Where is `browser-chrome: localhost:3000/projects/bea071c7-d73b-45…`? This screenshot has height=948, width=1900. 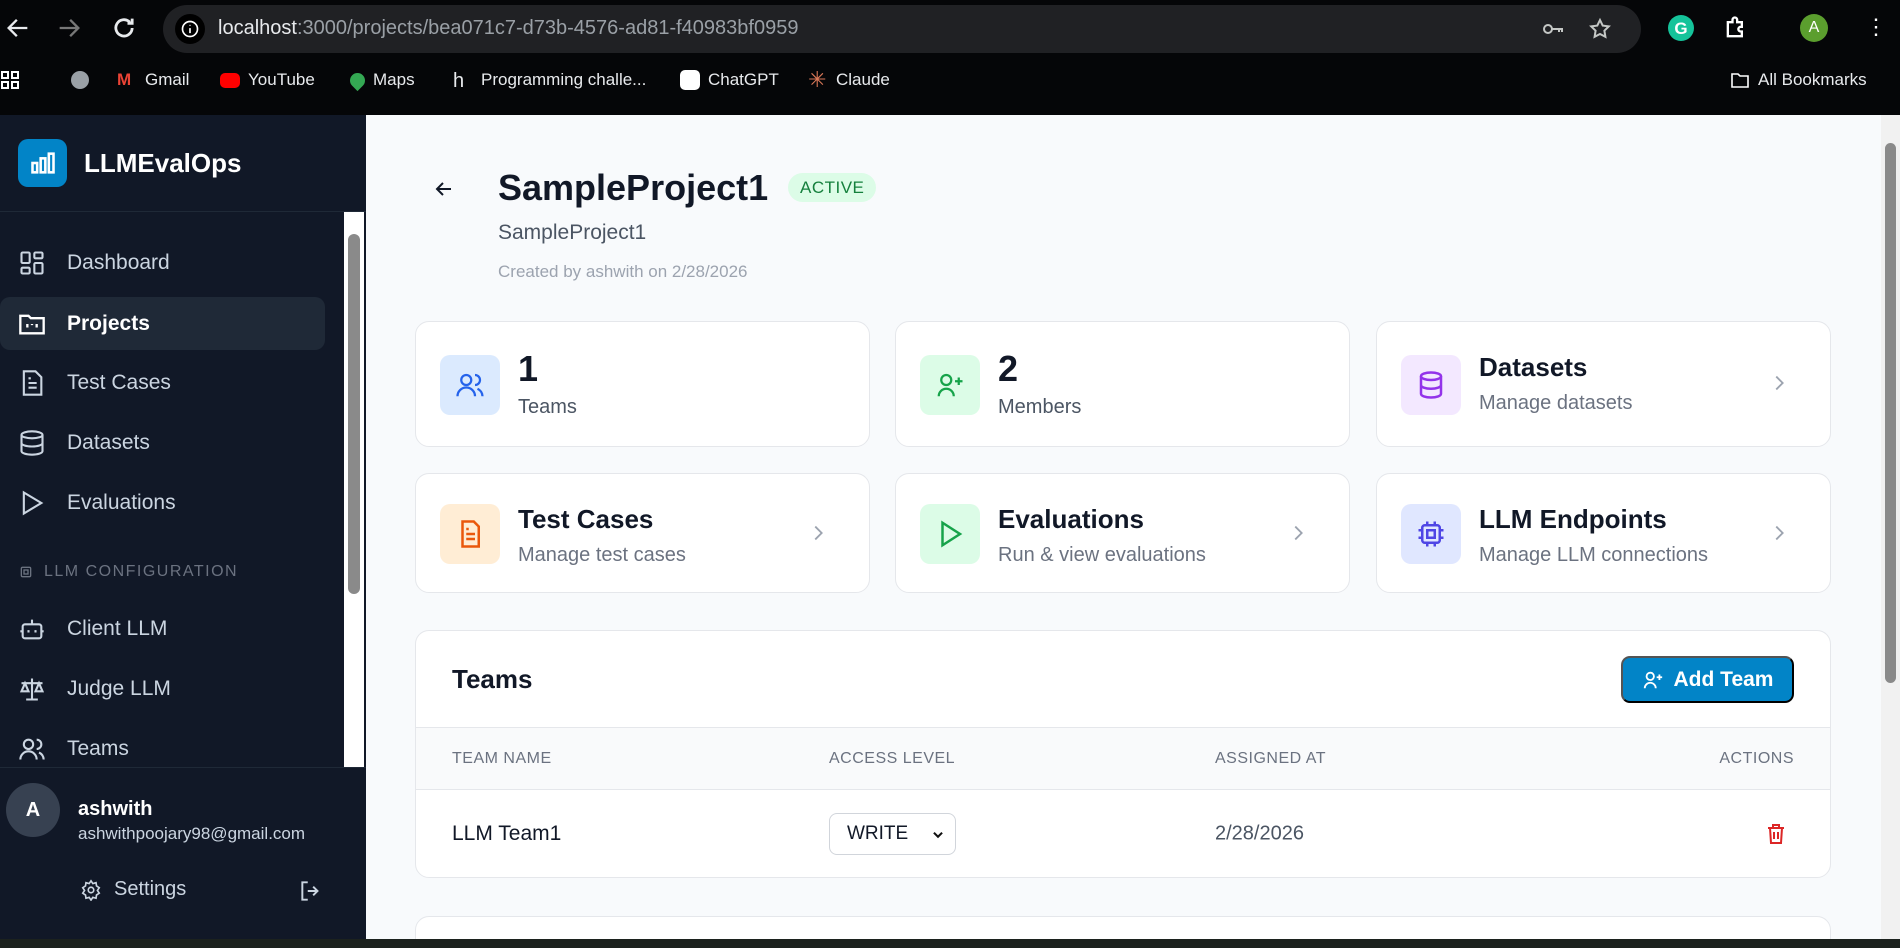
browser-chrome: localhost:3000/projects/bea071c7-d73b-45… is located at coordinates (950, 57).